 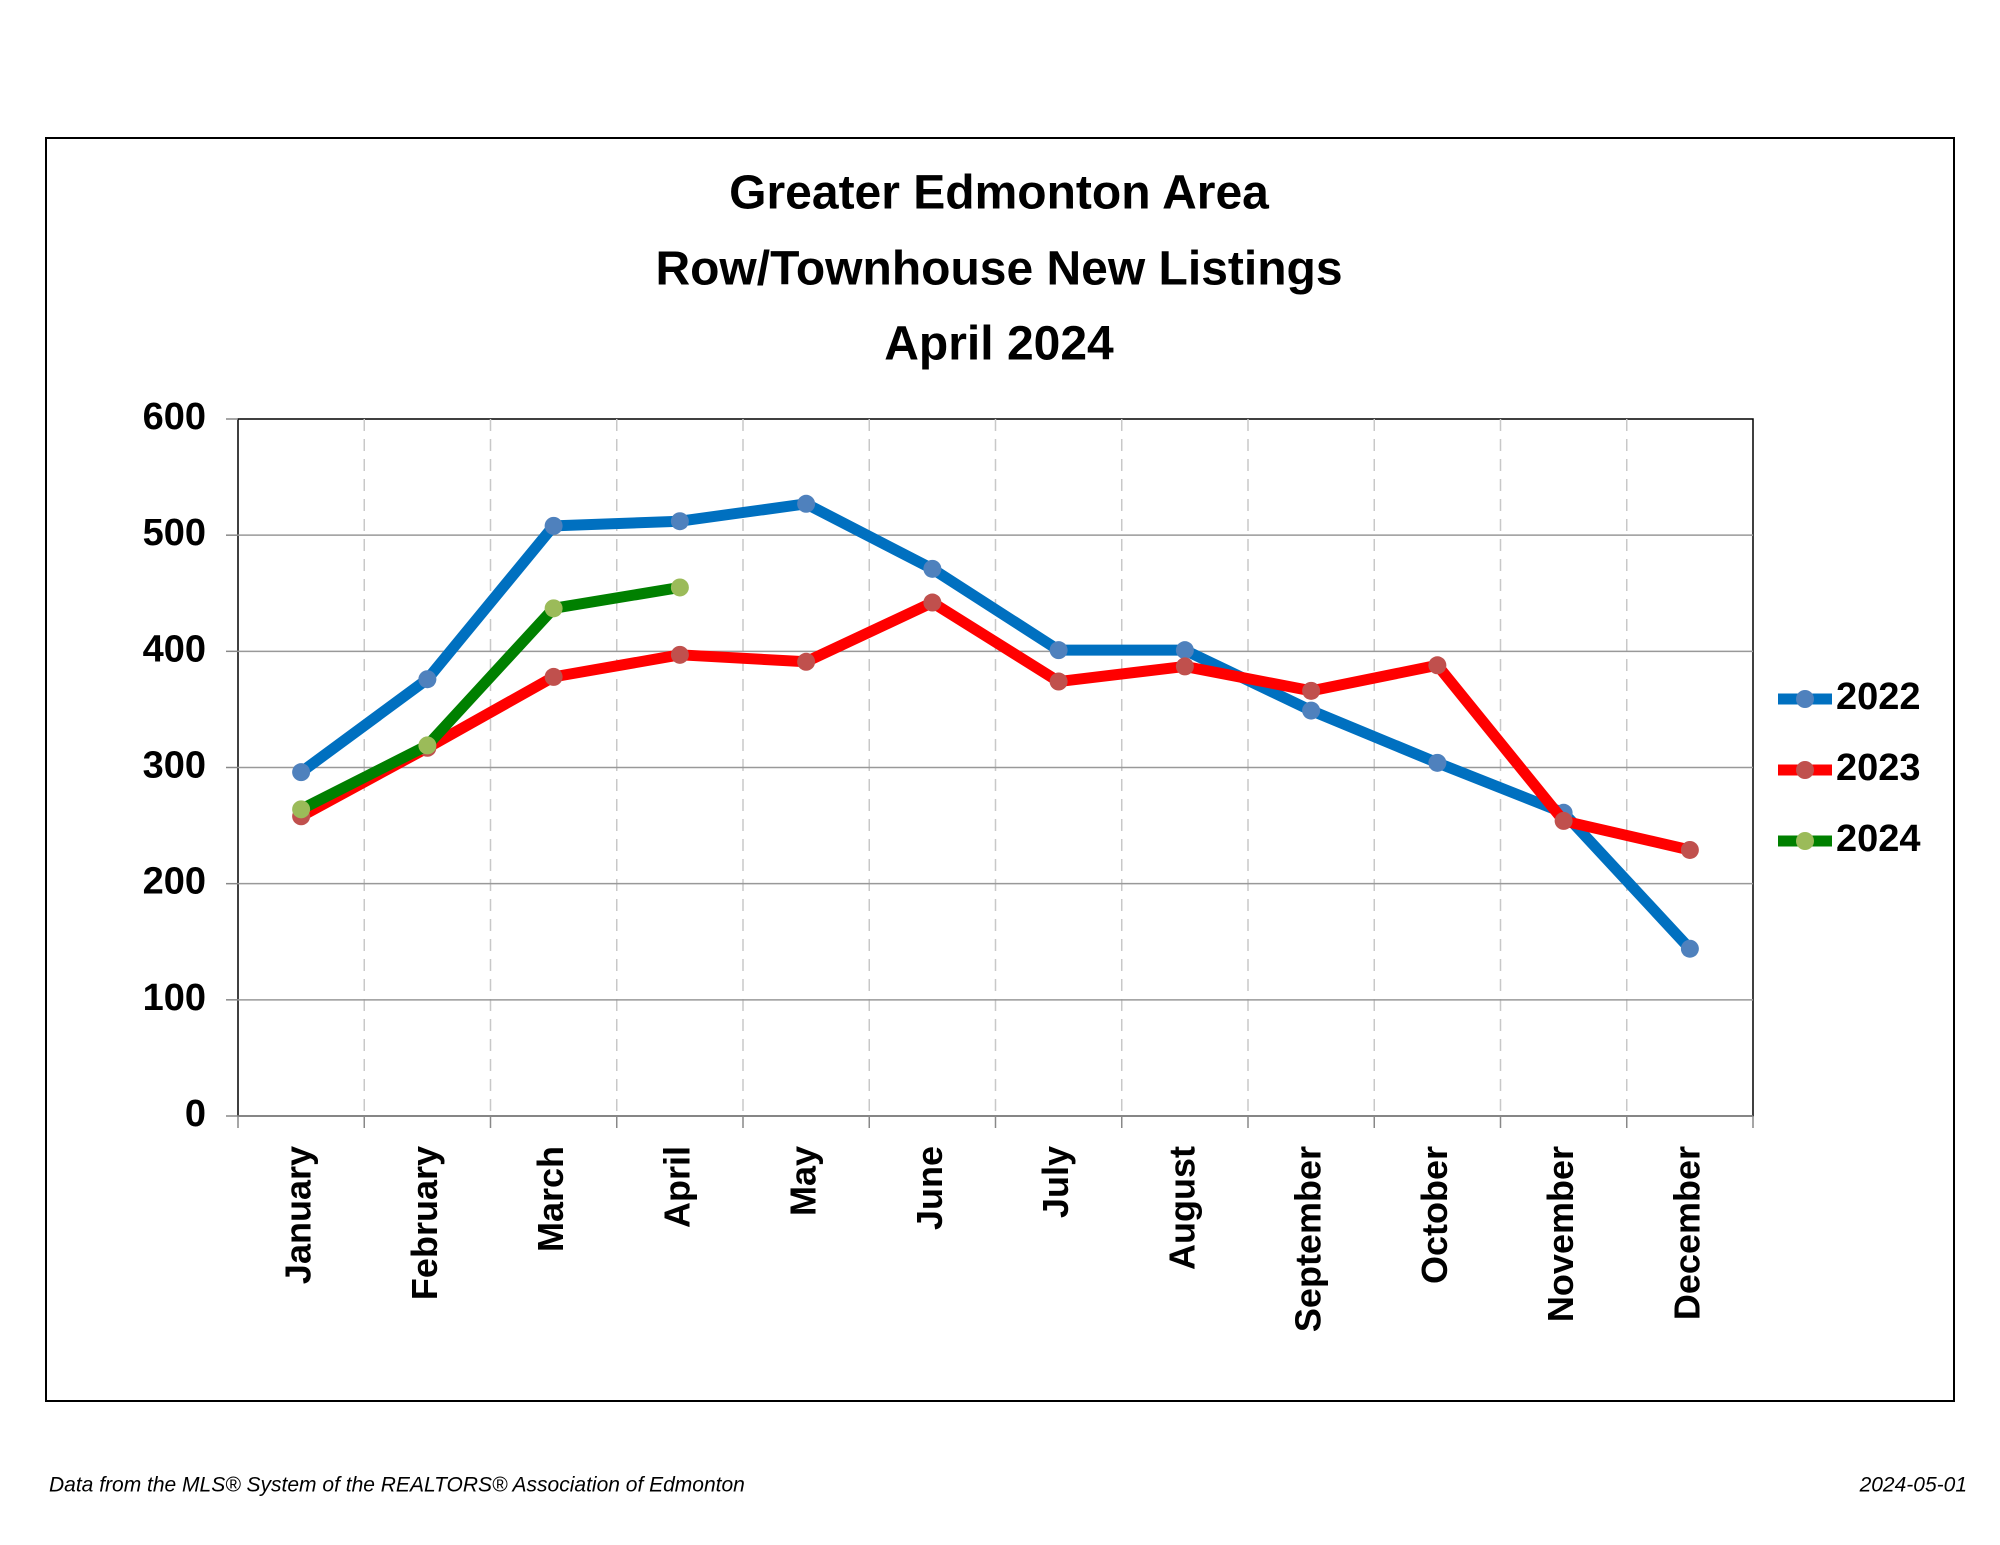 I want to click on legend-label: 2022, so click(x=1878, y=697).